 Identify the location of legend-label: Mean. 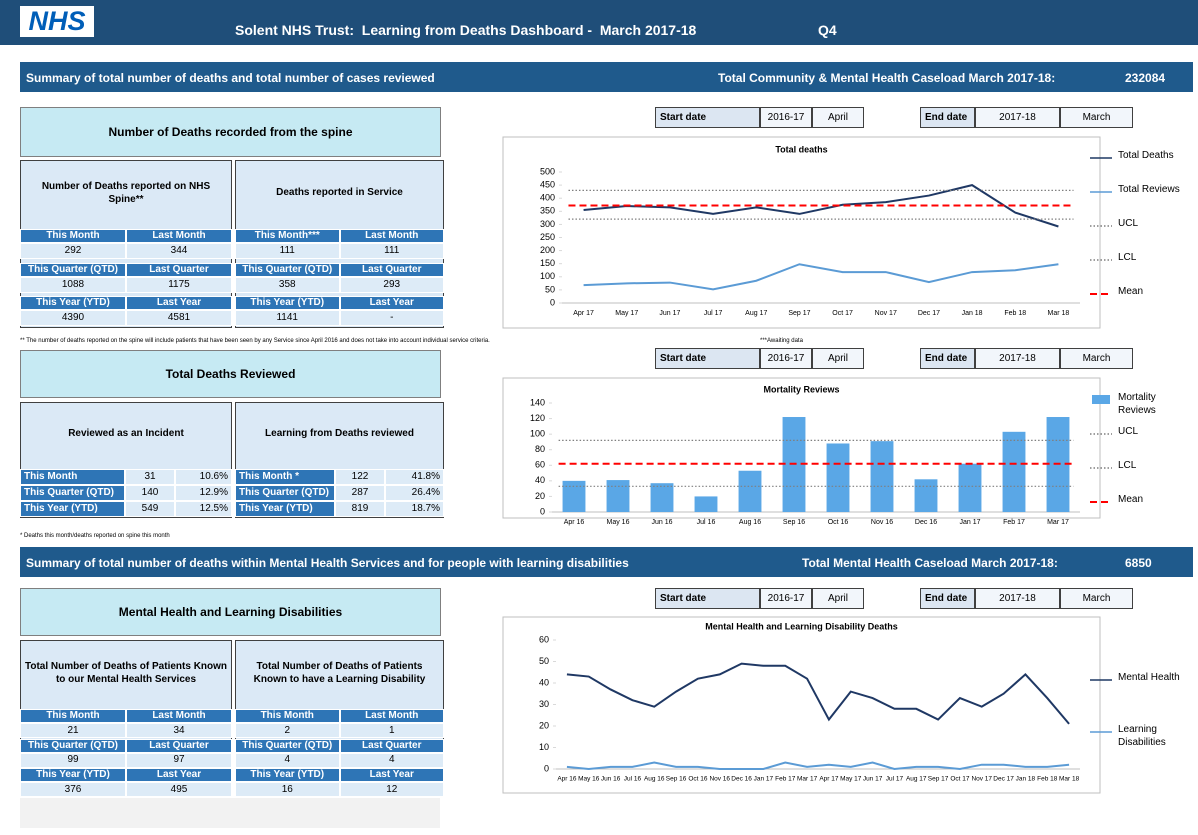
(1131, 499).